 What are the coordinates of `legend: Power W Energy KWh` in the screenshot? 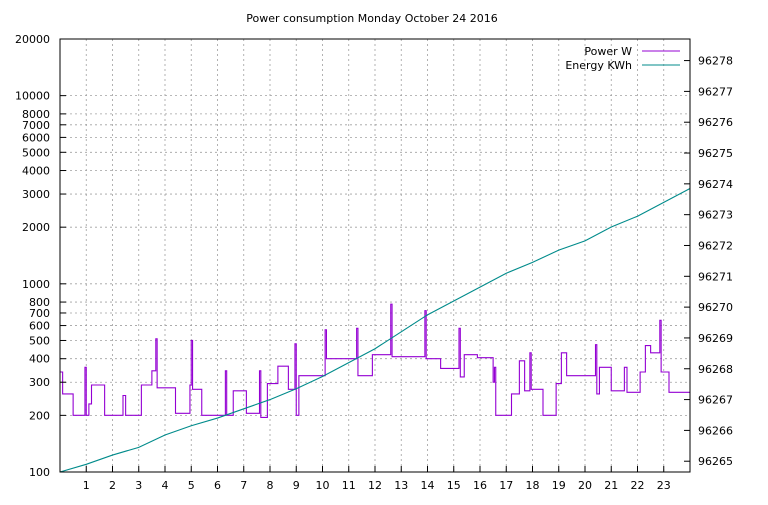 It's located at (622, 58).